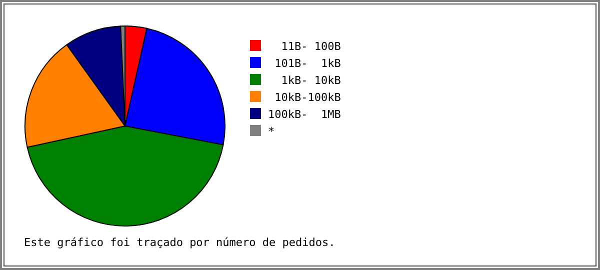 This screenshot has height=270, width=600. I want to click on text: Este gráfico foi traçado por número de pedidos., so click(180, 242).